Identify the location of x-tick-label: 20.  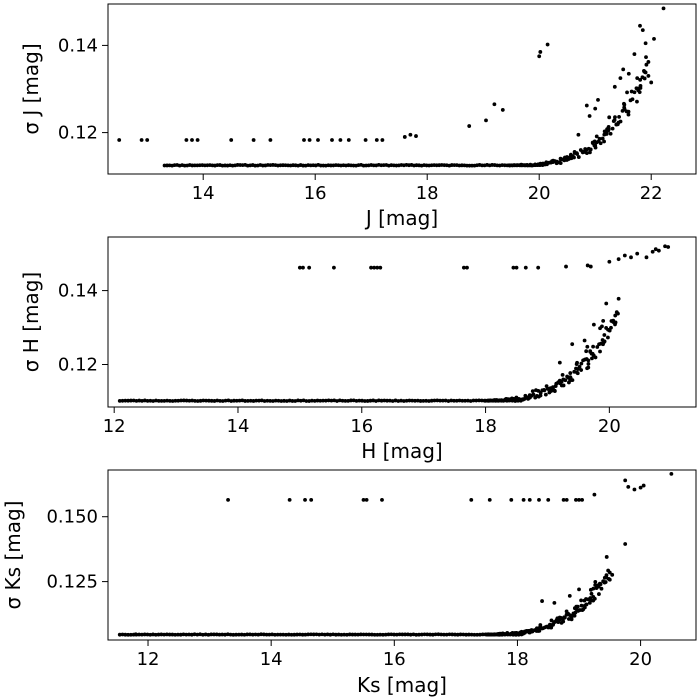
(609, 426).